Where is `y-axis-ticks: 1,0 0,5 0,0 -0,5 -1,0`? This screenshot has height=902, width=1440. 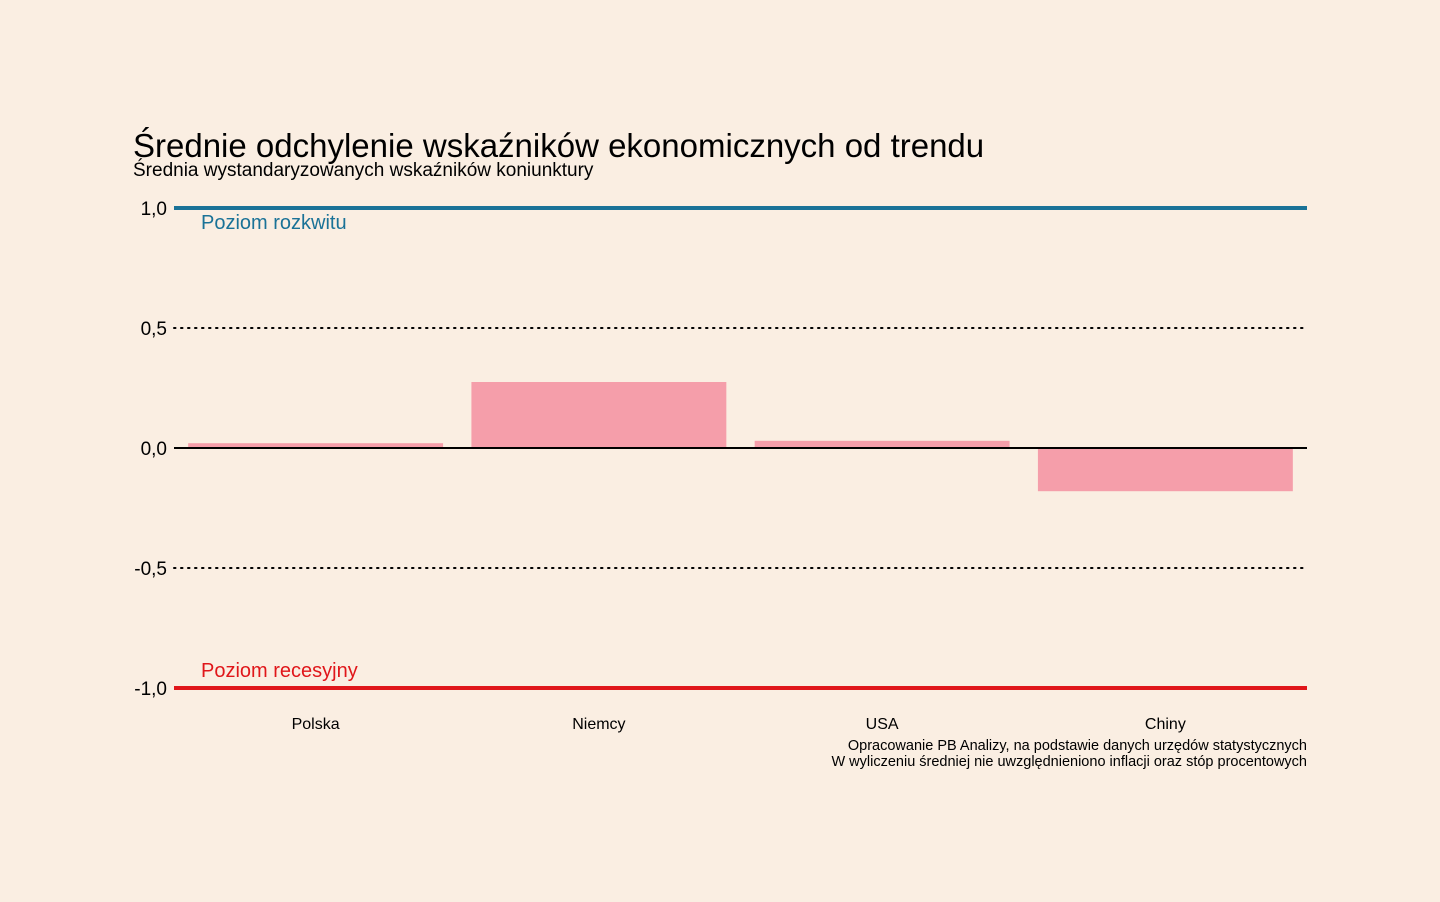 y-axis-ticks: 1,0 0,5 0,0 -0,5 -1,0 is located at coordinates (150, 449).